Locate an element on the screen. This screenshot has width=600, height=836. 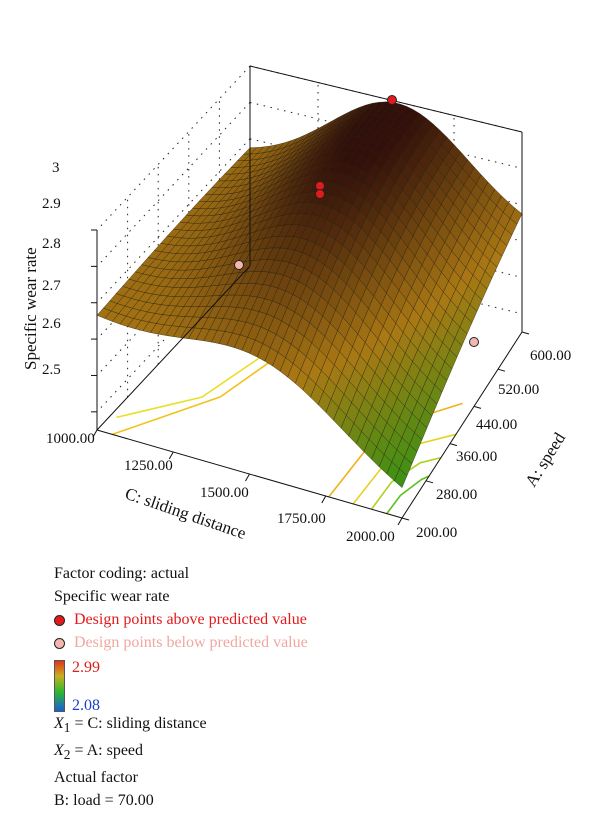
x-tick-label: 1500.00 is located at coordinates (224, 493).